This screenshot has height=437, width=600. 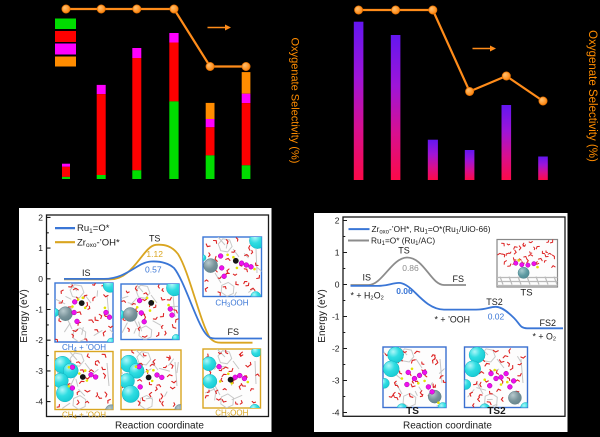 What do you see at coordinates (403, 242) in the screenshot?
I see `svg-text: Ru1=O* (Ru1/AC)` at bounding box center [403, 242].